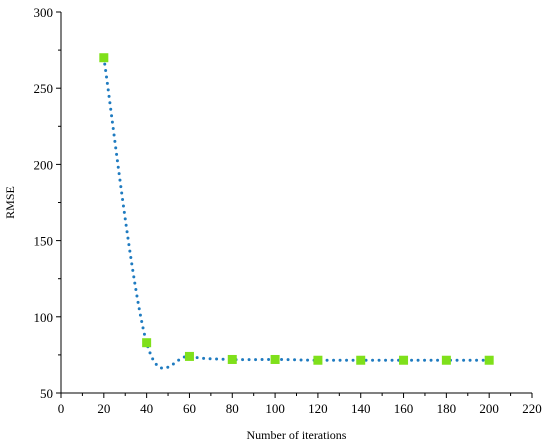  Describe the element at coordinates (61, 408) in the screenshot. I see `x-tick-label: 0` at that location.